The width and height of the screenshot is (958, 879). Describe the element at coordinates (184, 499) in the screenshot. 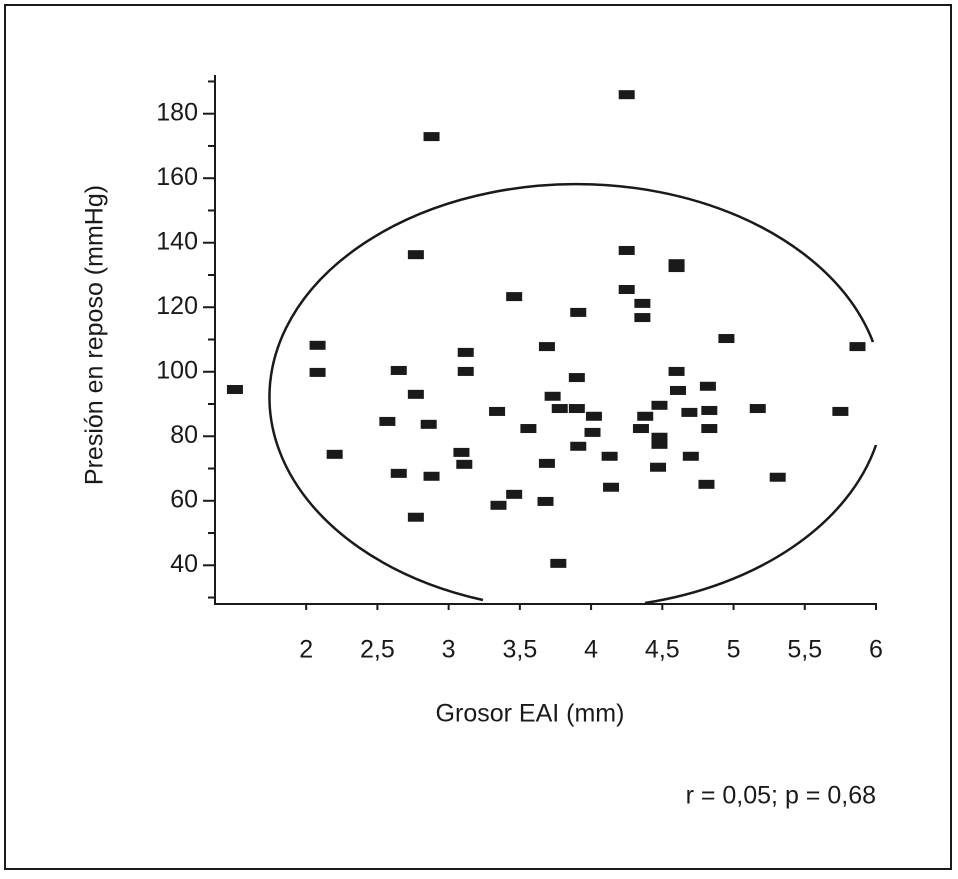

I see `y-tick-label: 60` at that location.